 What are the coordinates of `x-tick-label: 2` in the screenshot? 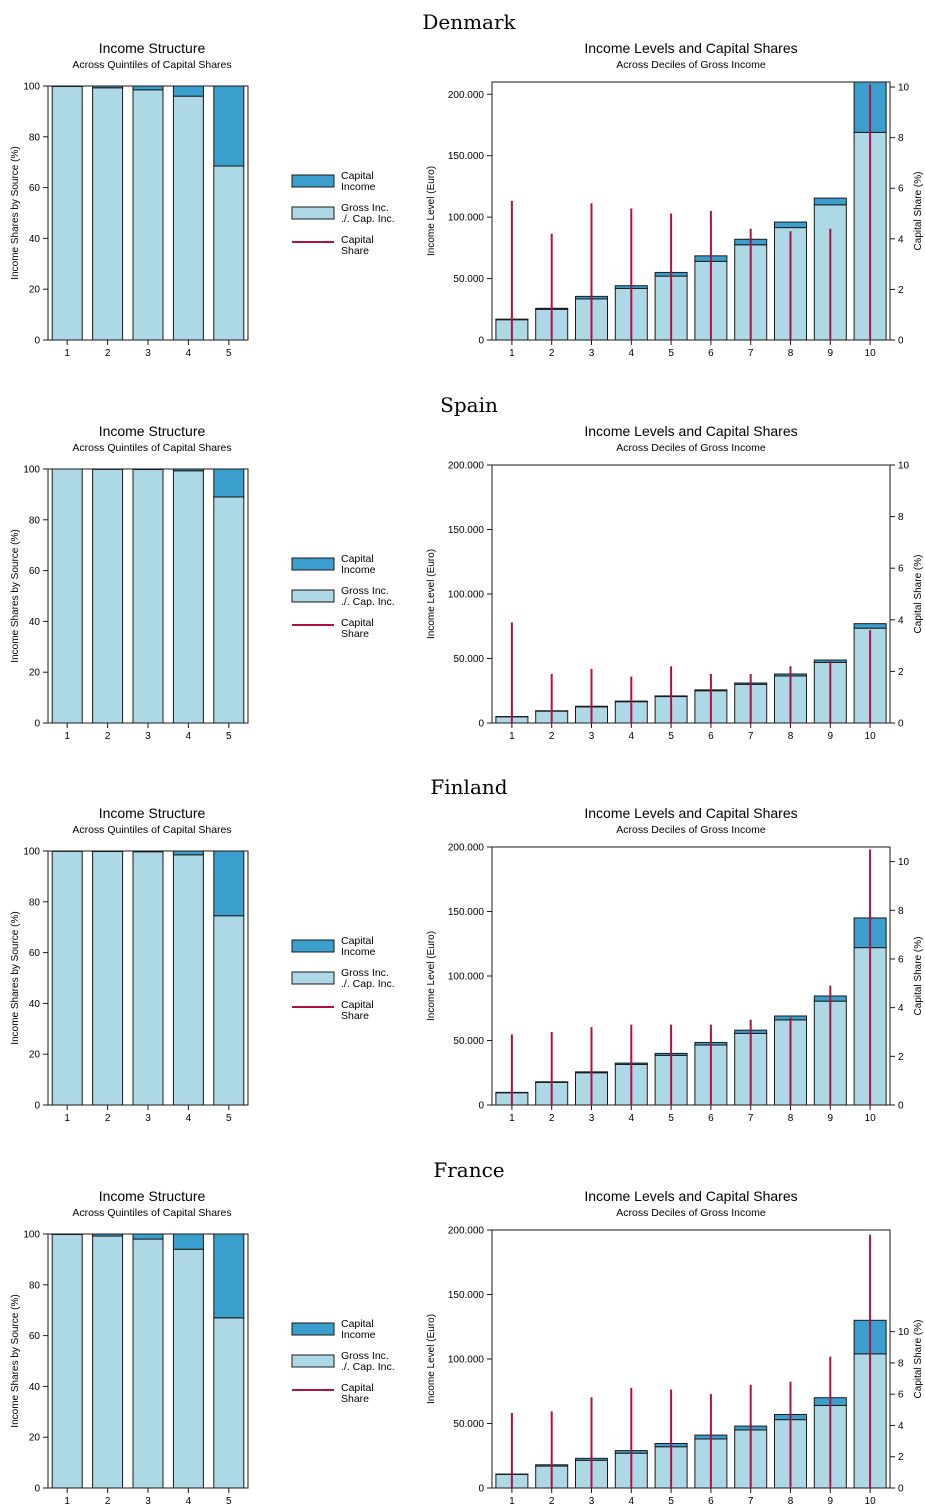 It's located at (552, 736).